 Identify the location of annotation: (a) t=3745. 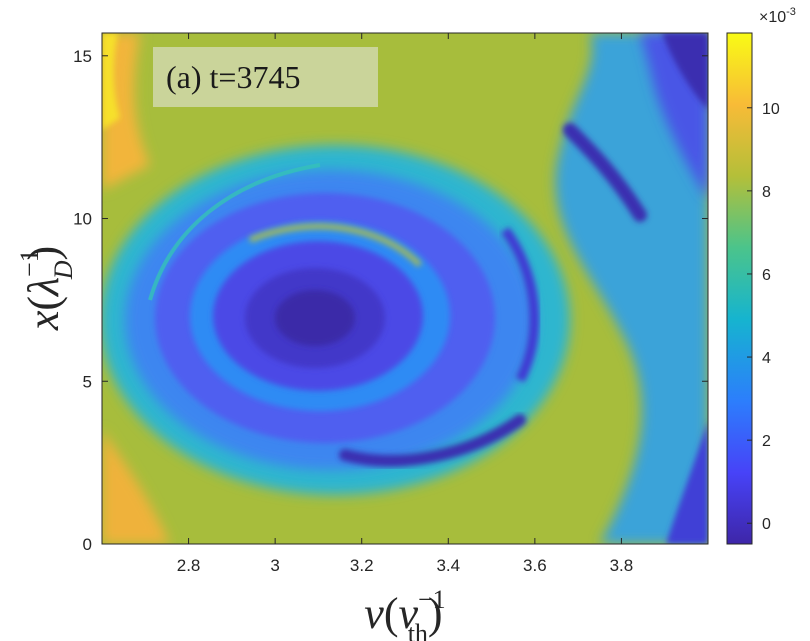
(265, 77).